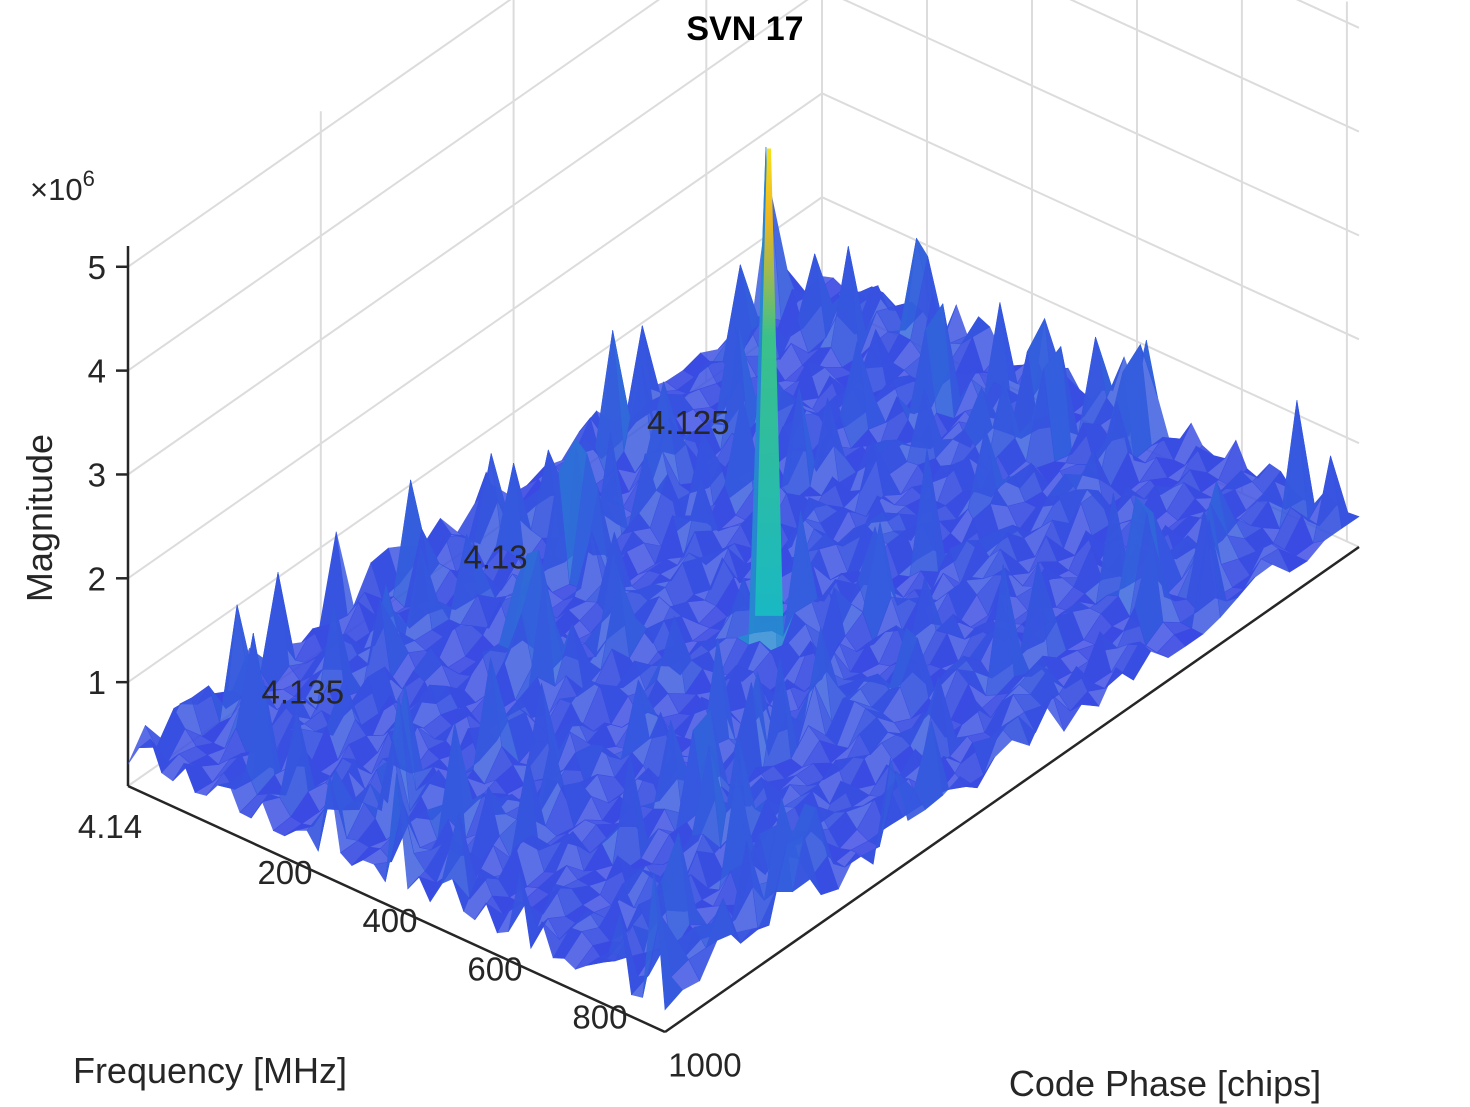  What do you see at coordinates (1165, 1083) in the screenshot?
I see `x-axis-label: Code Phase [chips]` at bounding box center [1165, 1083].